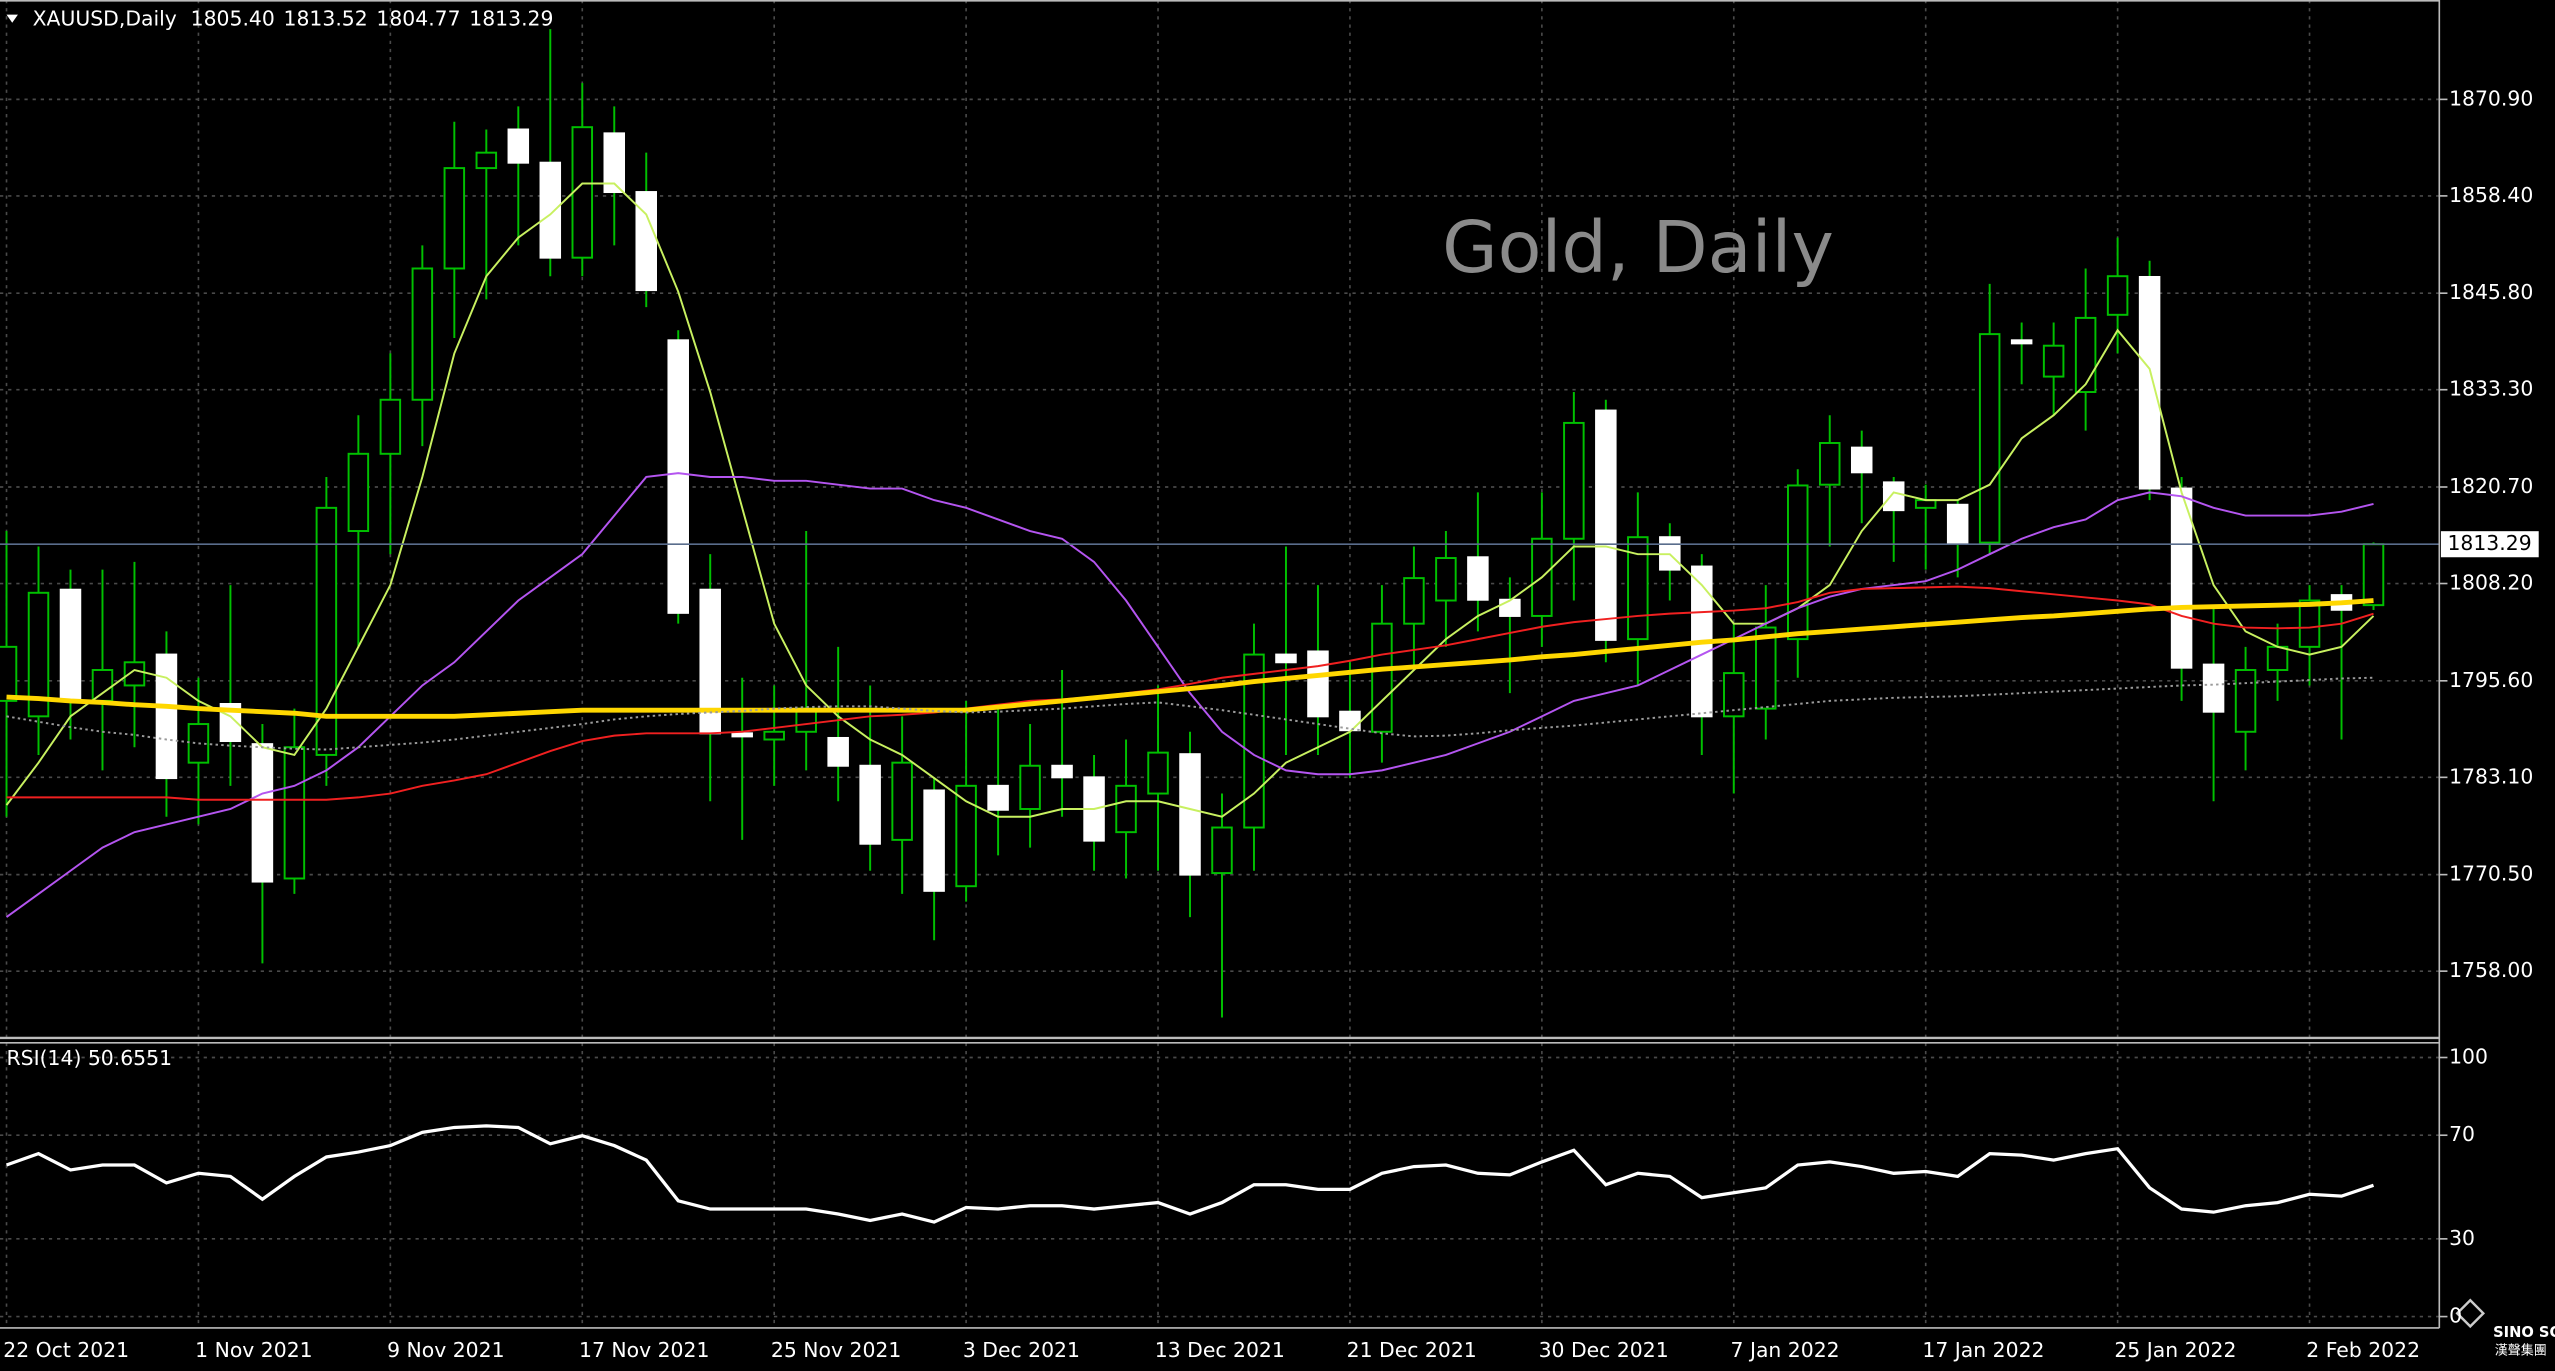 Image resolution: width=2555 pixels, height=1371 pixels. Describe the element at coordinates (66, 1350) in the screenshot. I see `x-tick-label: 22 Oct 2021` at that location.